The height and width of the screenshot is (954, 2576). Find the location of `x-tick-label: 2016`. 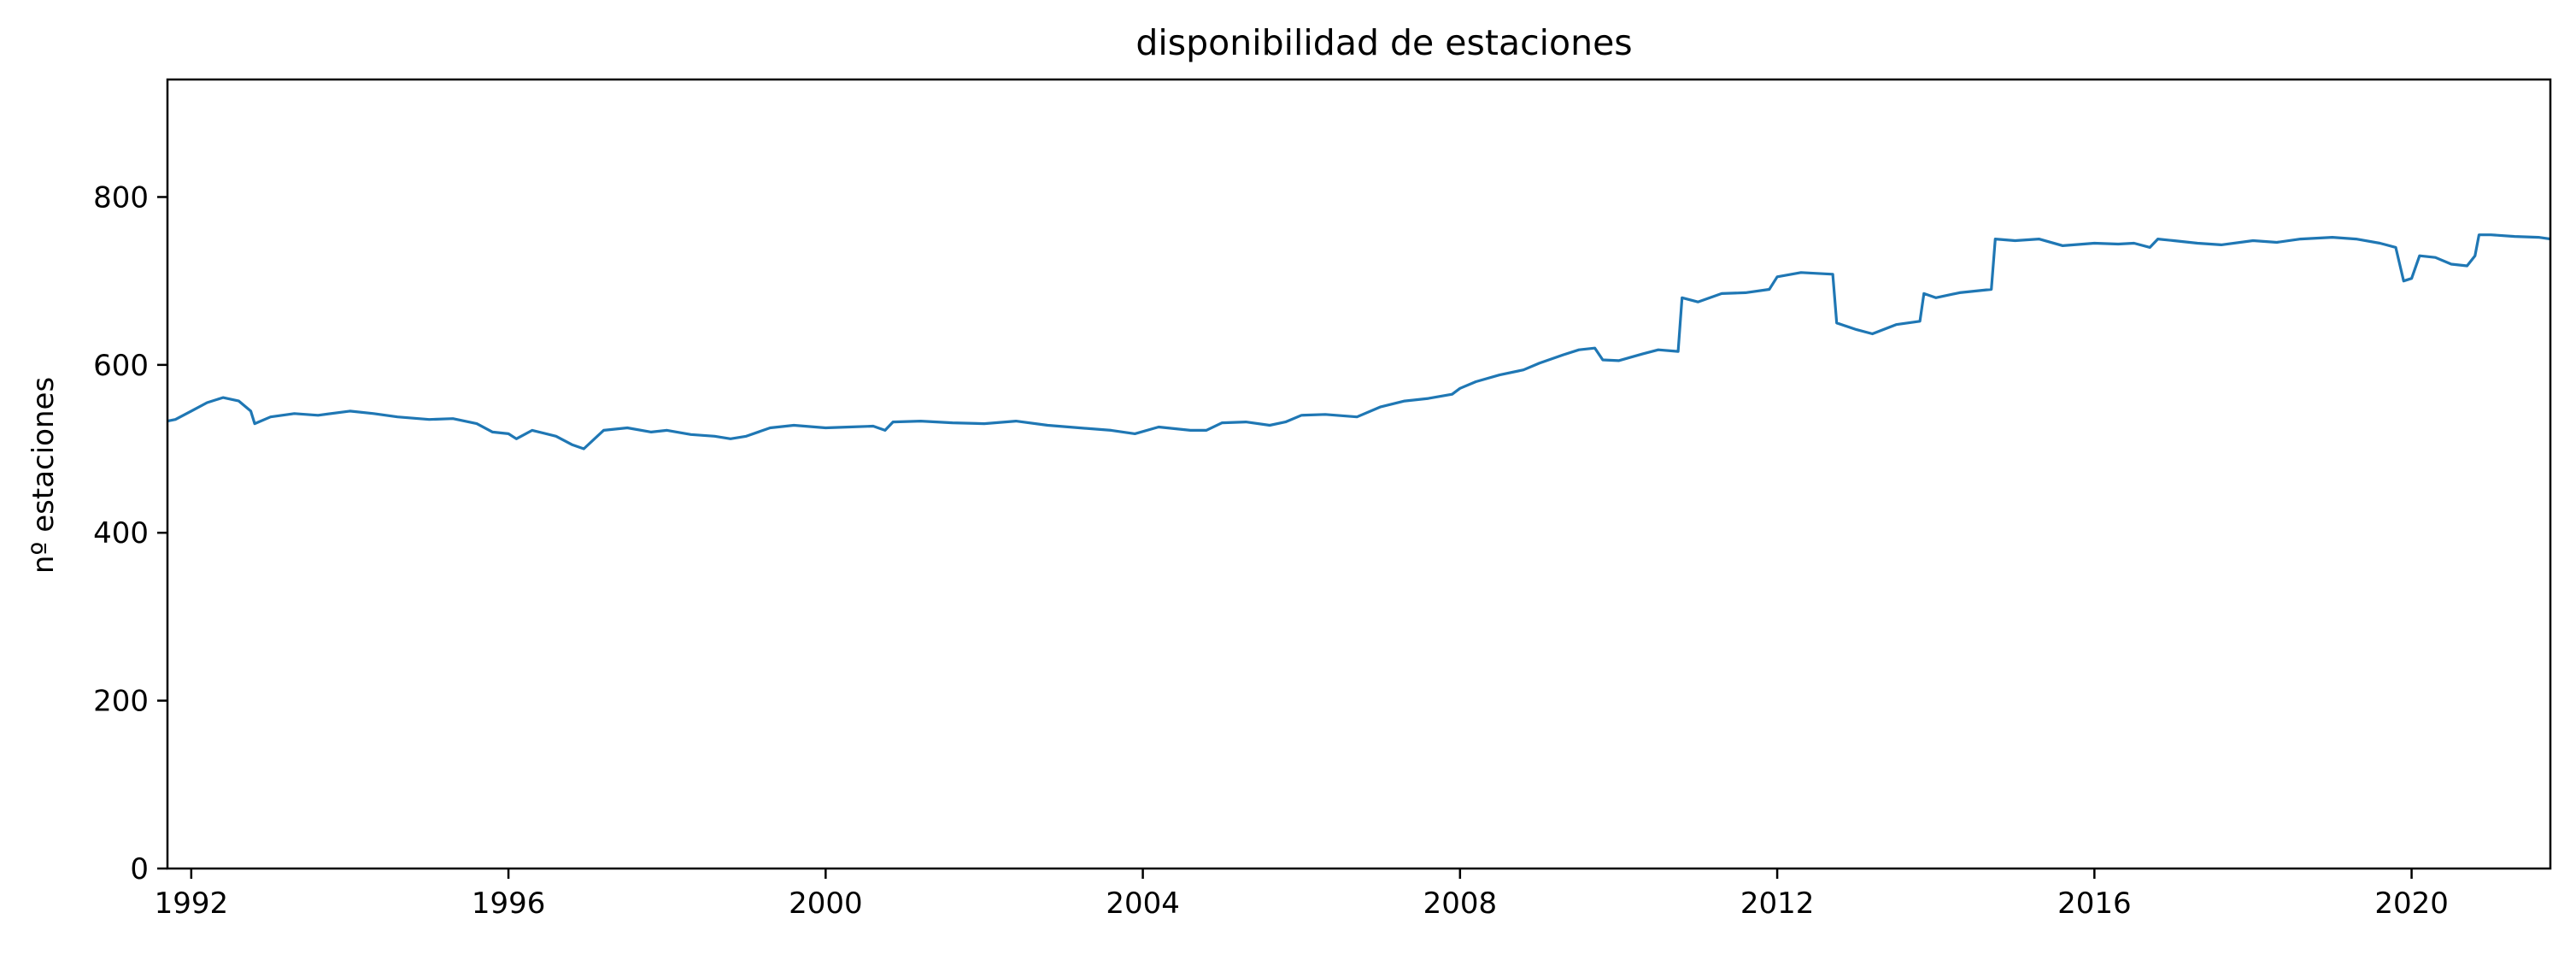

x-tick-label: 2016 is located at coordinates (2094, 903).